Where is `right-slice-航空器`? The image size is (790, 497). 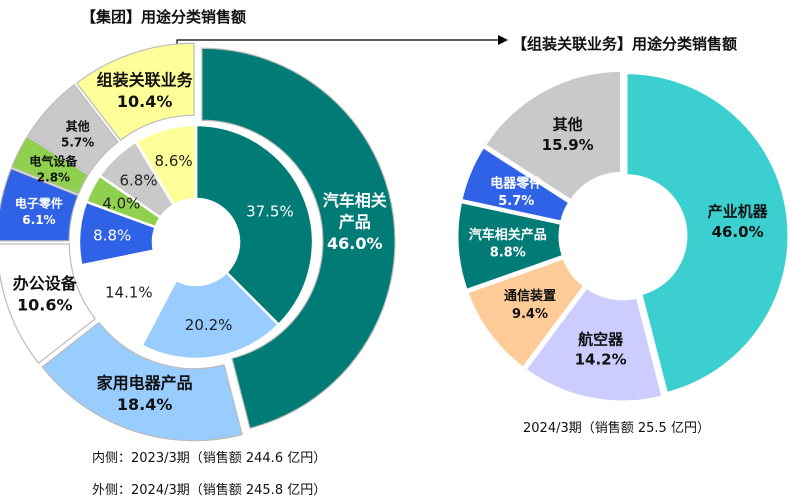
right-slice-航空器 is located at coordinates (593, 344).